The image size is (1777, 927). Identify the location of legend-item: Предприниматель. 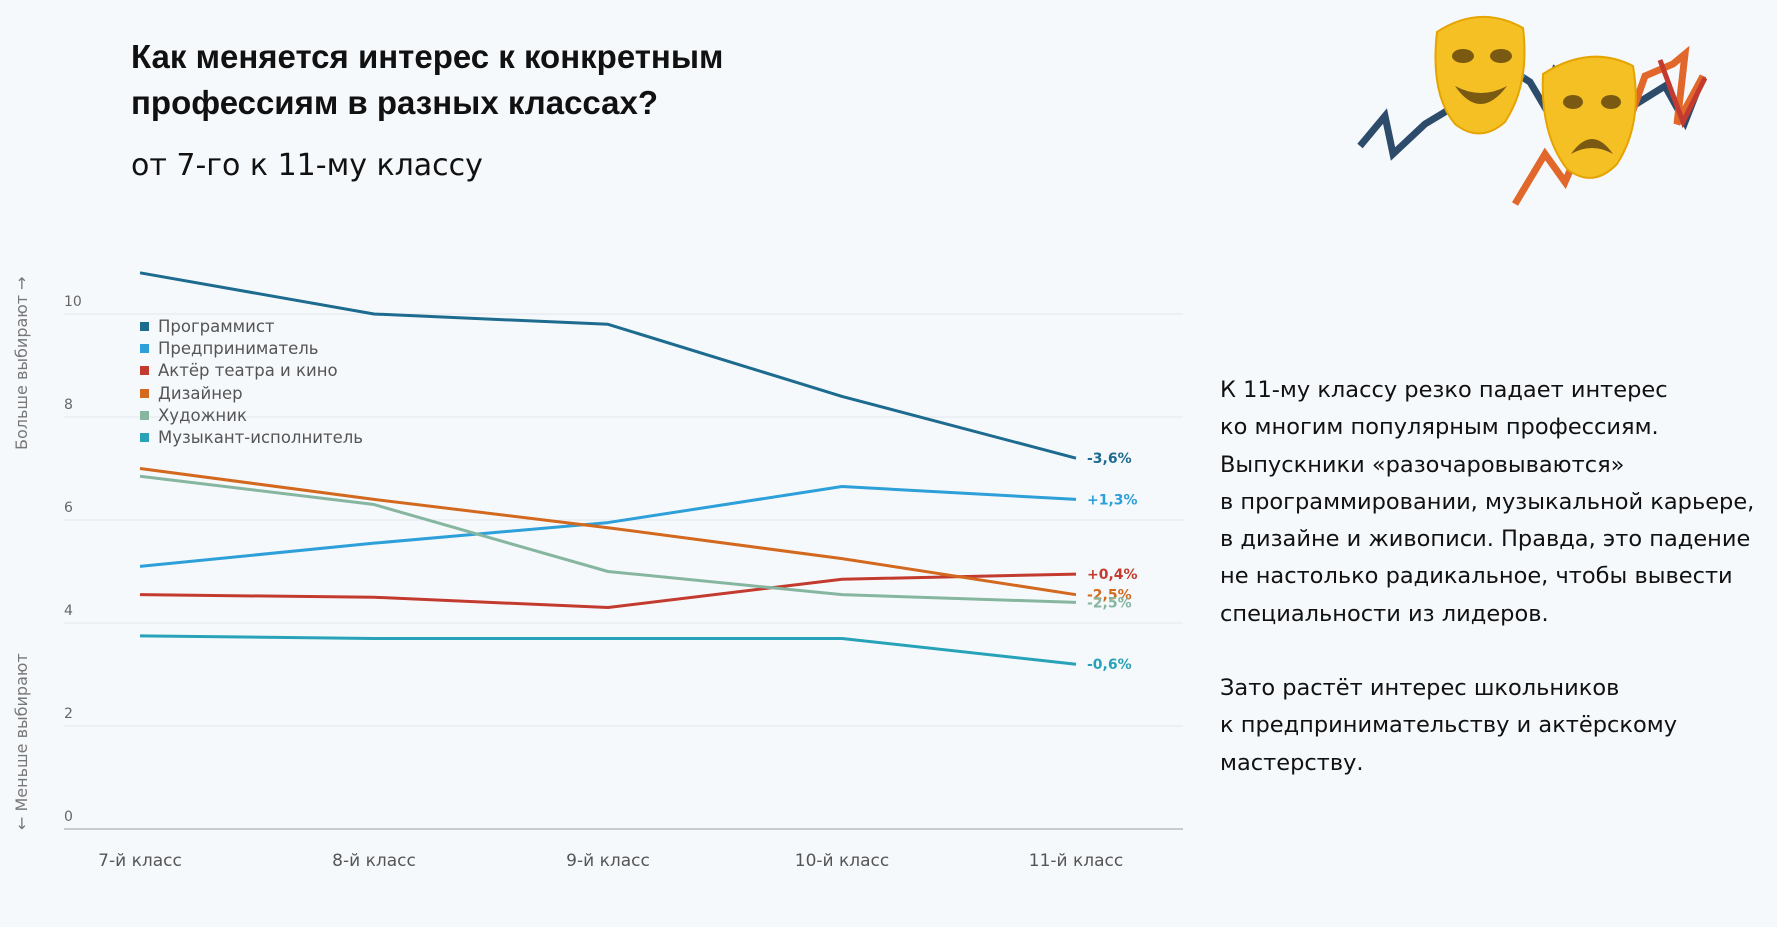
(251, 348).